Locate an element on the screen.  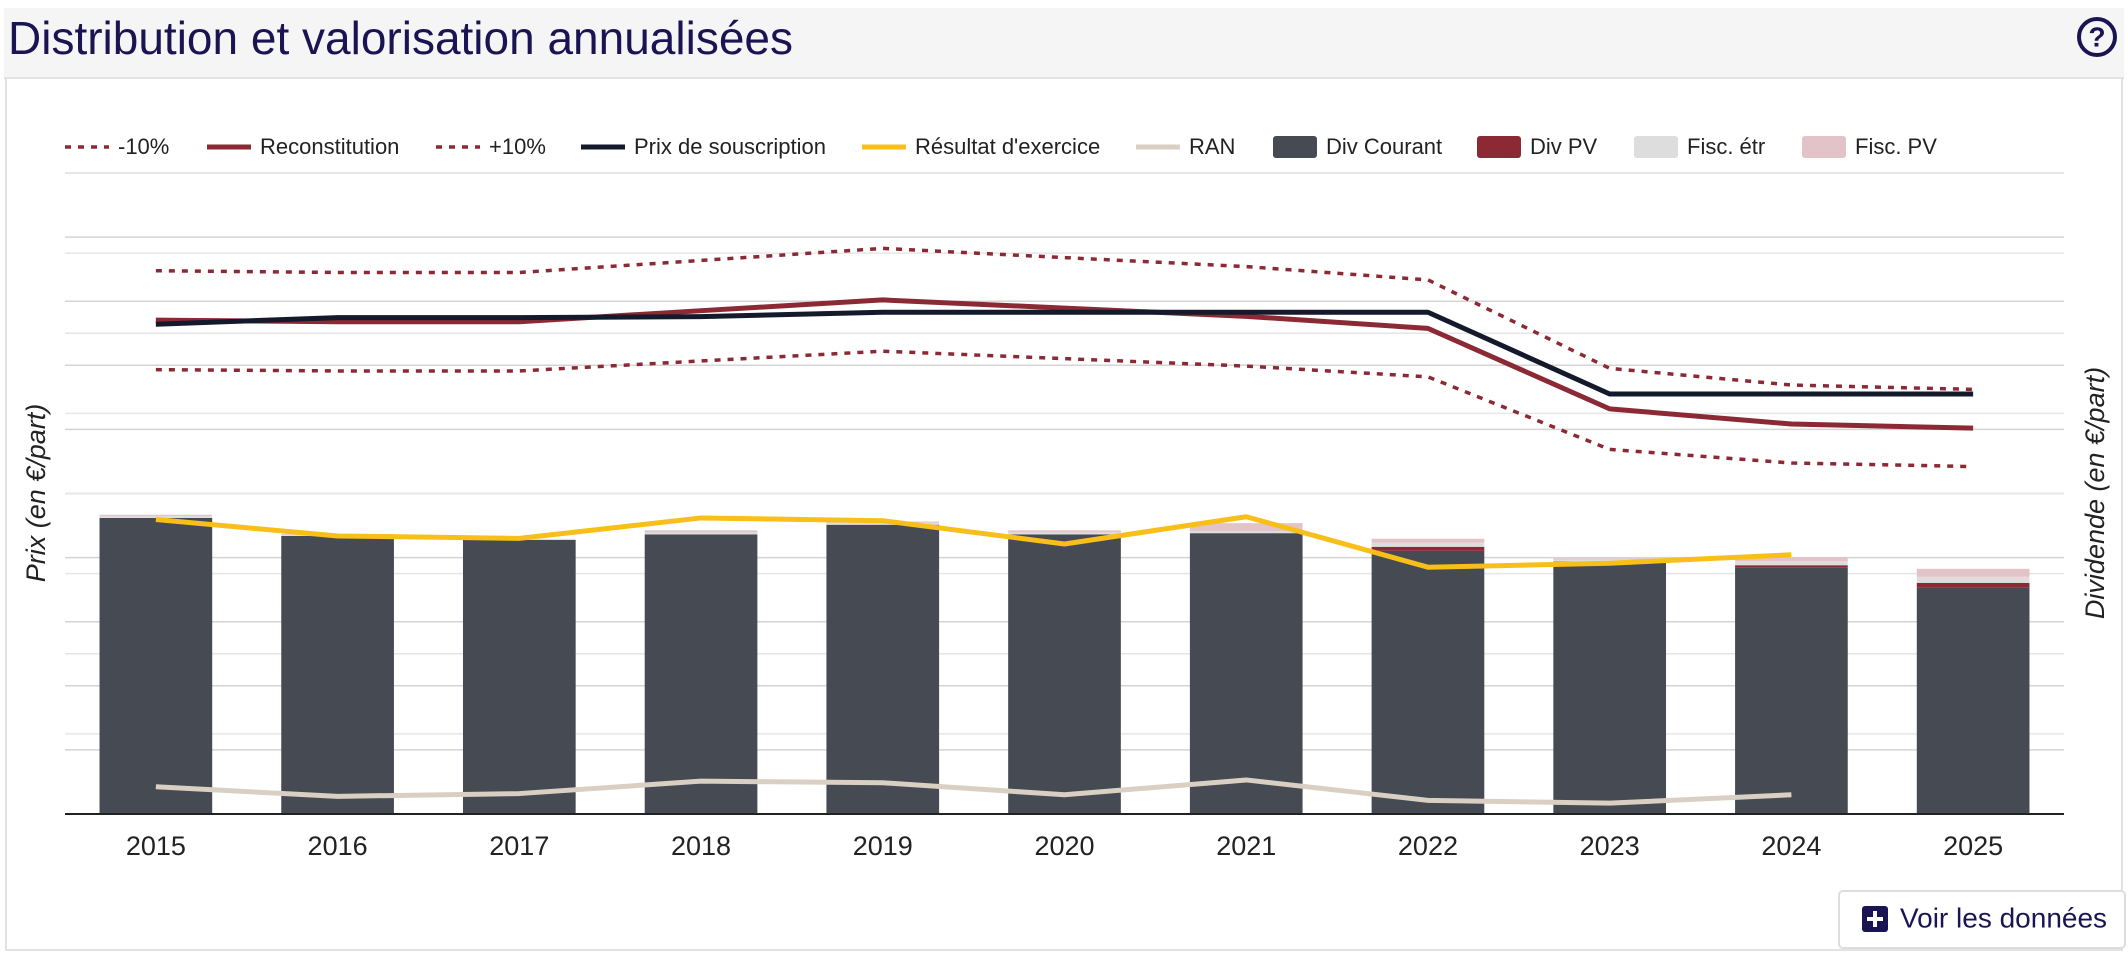
x-tick-label: 2023 is located at coordinates (1610, 846).